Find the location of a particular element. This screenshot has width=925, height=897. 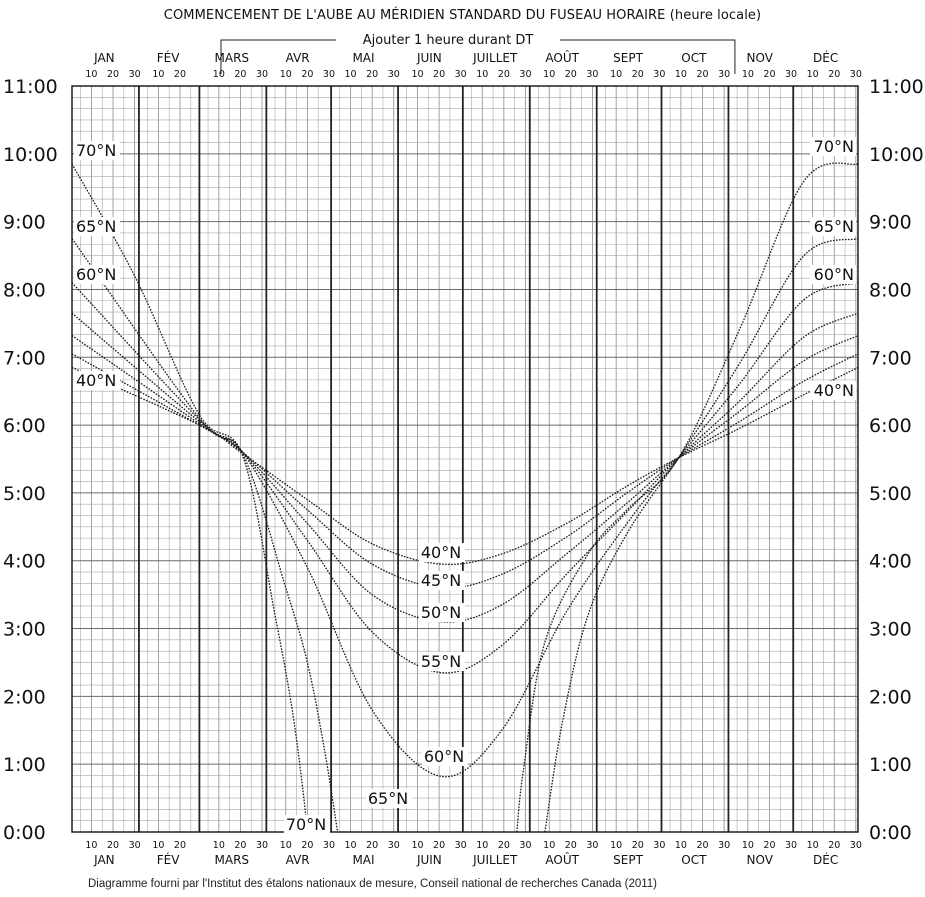

y-tick-label-left: 2:00 is located at coordinates (24, 697).